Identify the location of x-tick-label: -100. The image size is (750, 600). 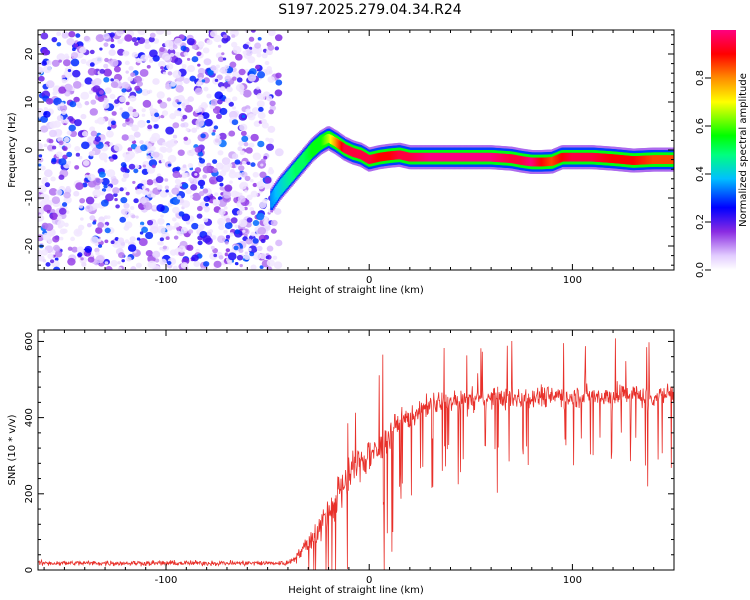
(166, 280).